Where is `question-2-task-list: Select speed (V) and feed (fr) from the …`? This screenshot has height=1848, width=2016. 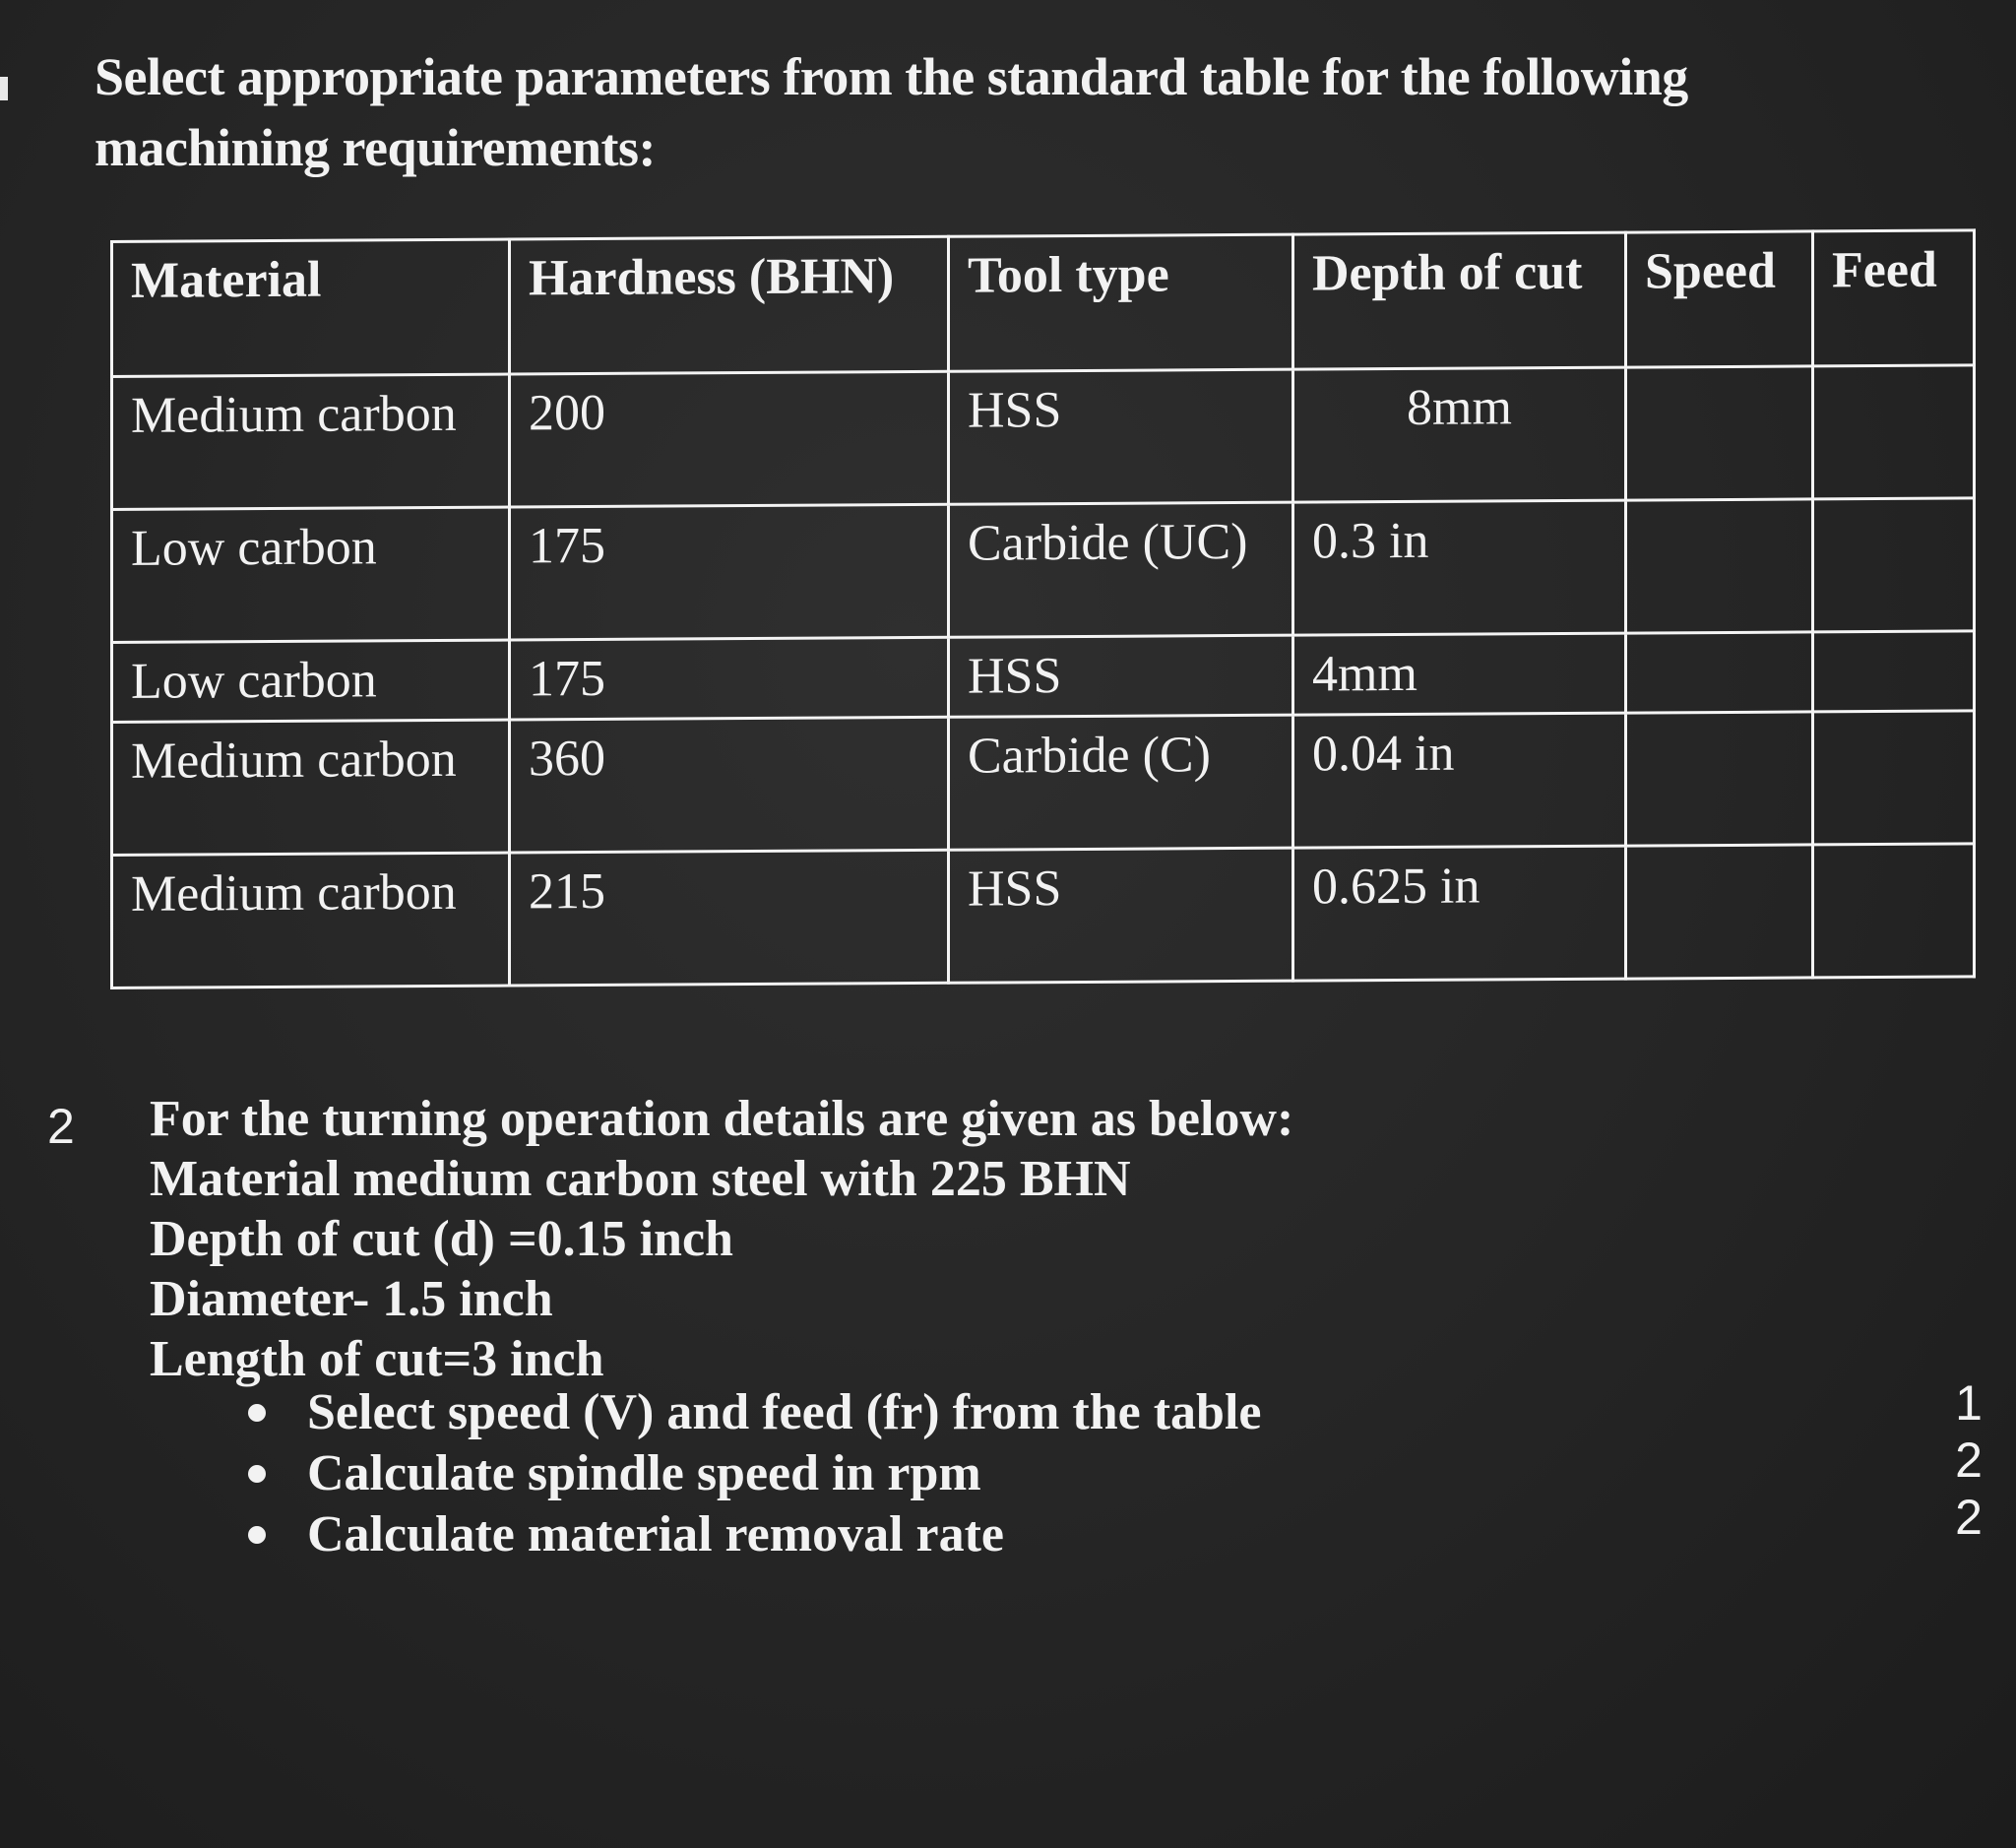 question-2-task-list: Select speed (V) and feed (fr) from the … is located at coordinates (876, 1474).